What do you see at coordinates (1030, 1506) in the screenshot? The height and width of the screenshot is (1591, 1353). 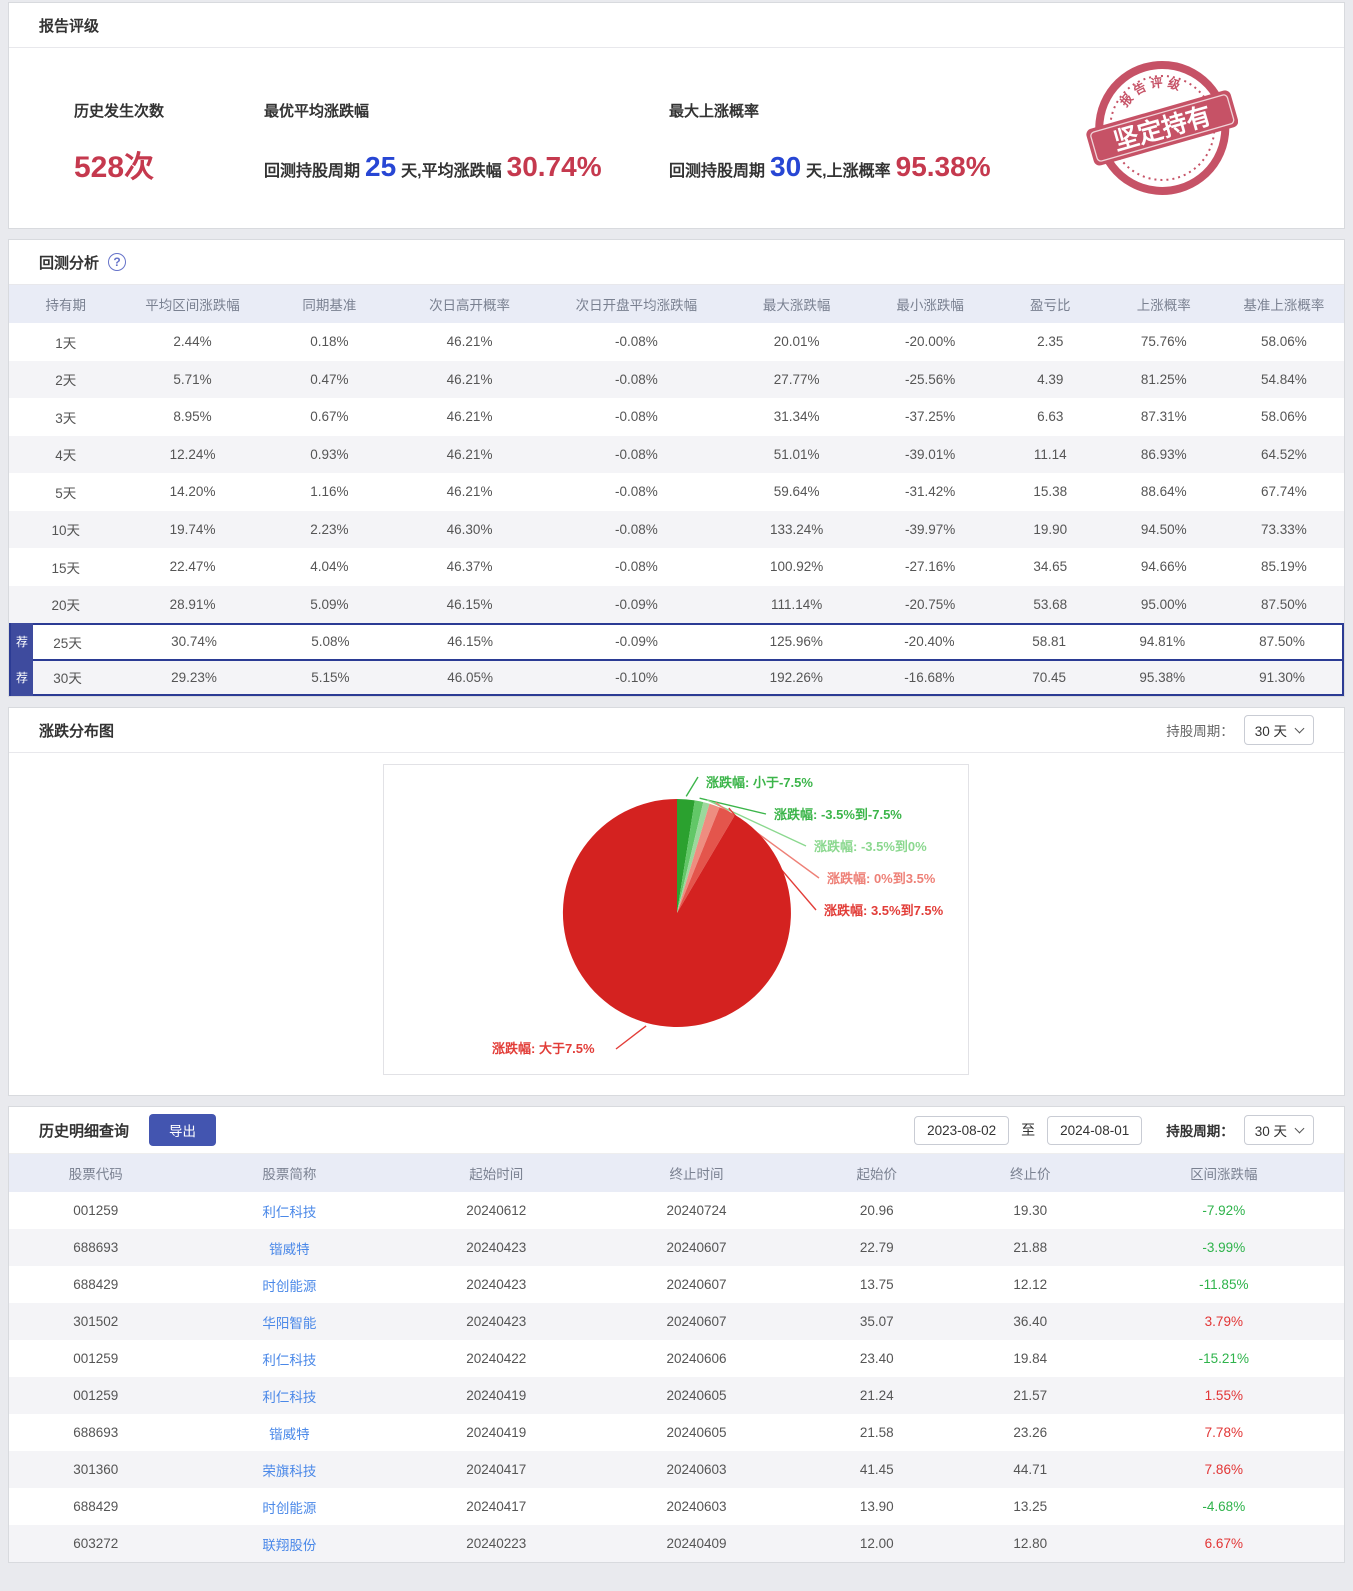 I see `end-price-cell: 13.25` at bounding box center [1030, 1506].